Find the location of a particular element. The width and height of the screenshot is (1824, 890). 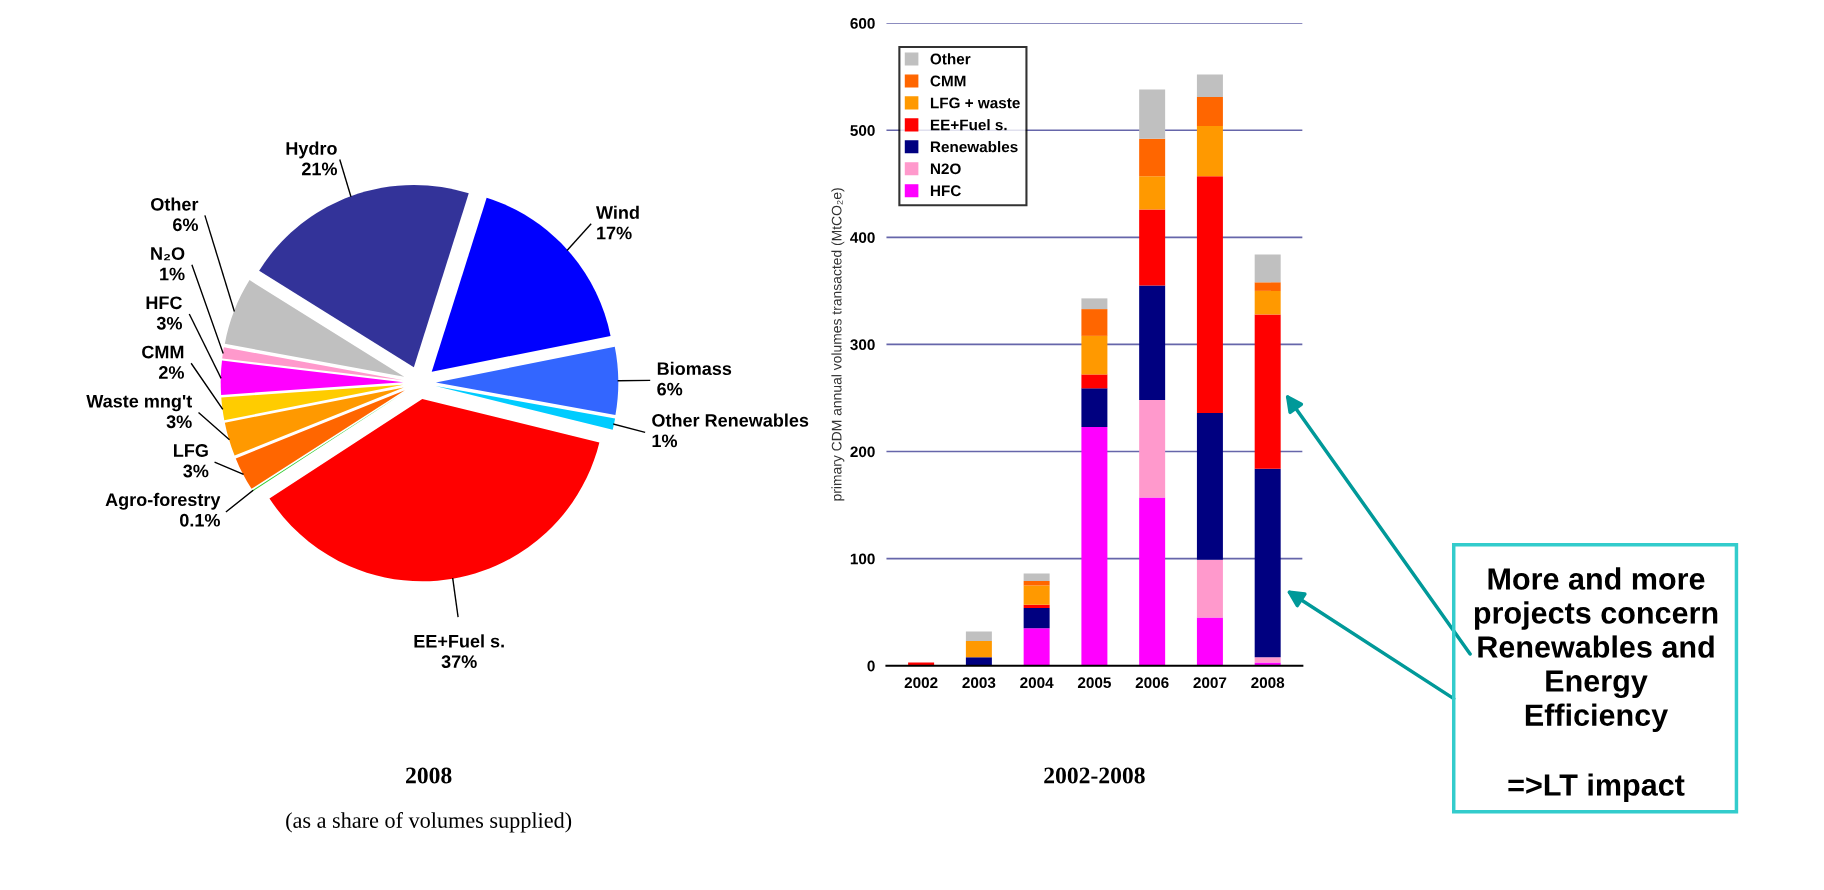

slice-label: Wind is located at coordinates (617, 212).